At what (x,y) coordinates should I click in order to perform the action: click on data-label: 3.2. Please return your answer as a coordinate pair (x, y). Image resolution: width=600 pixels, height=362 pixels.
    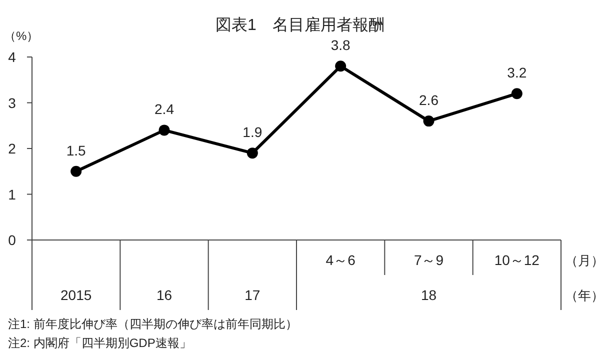
    Looking at the image, I should click on (517, 72).